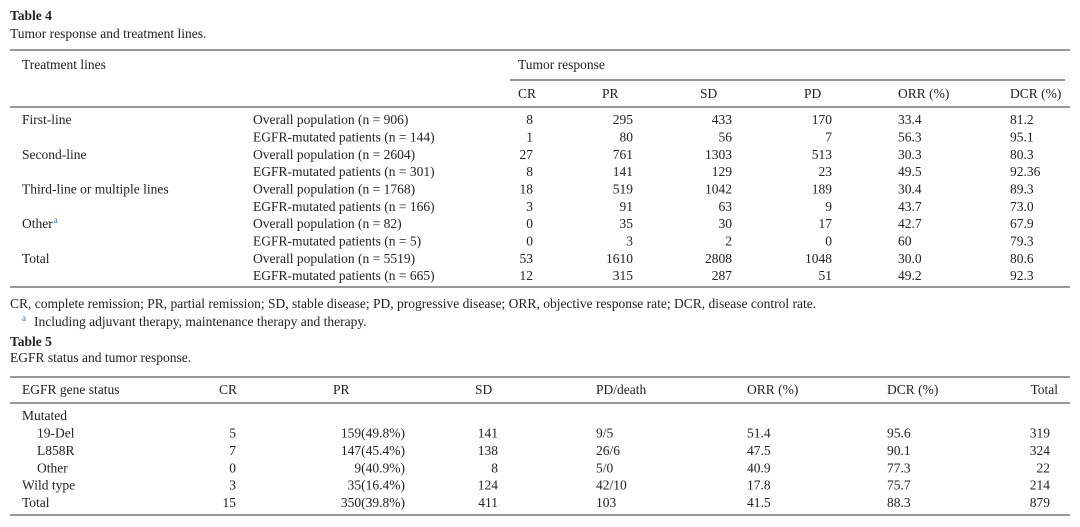 The height and width of the screenshot is (527, 1080). What do you see at coordinates (95, 188) in the screenshot?
I see `row-label: Third-line or multiple lines` at bounding box center [95, 188].